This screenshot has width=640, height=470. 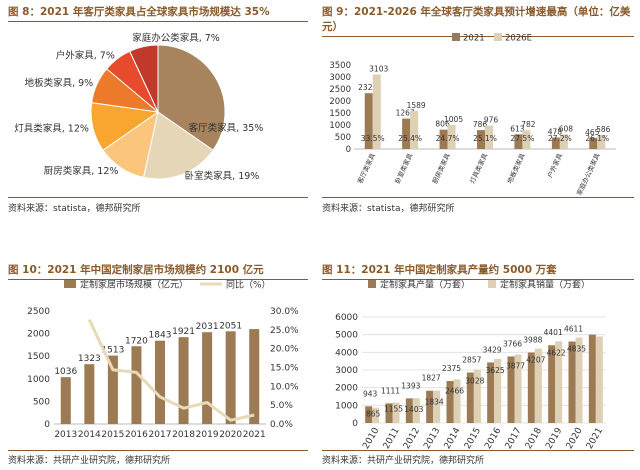 What do you see at coordinates (41, 402) in the screenshot?
I see `y-tick-label: 500` at bounding box center [41, 402].